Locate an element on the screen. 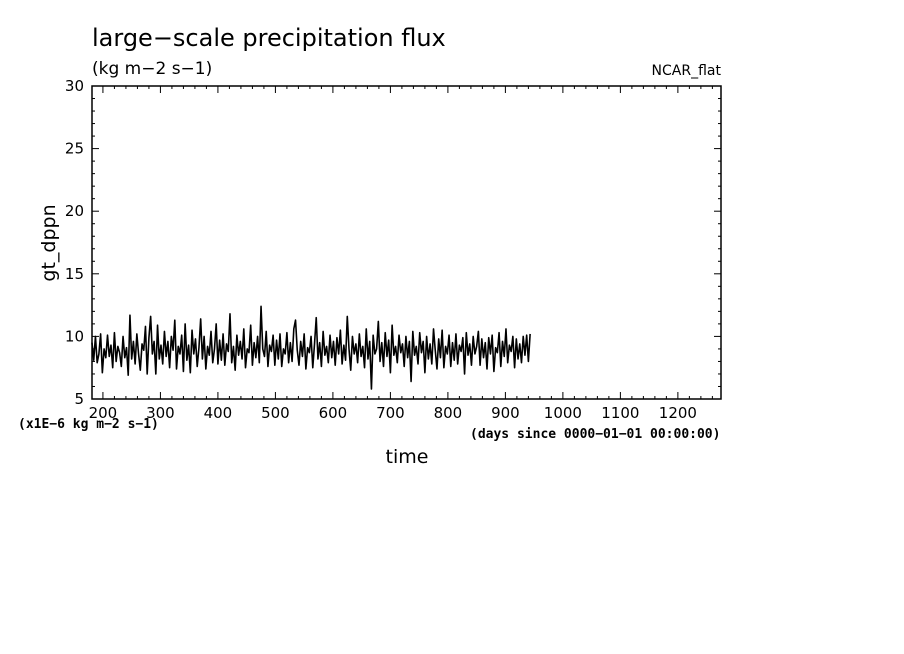  x-tick-label-1000: 1000 is located at coordinates (563, 413).